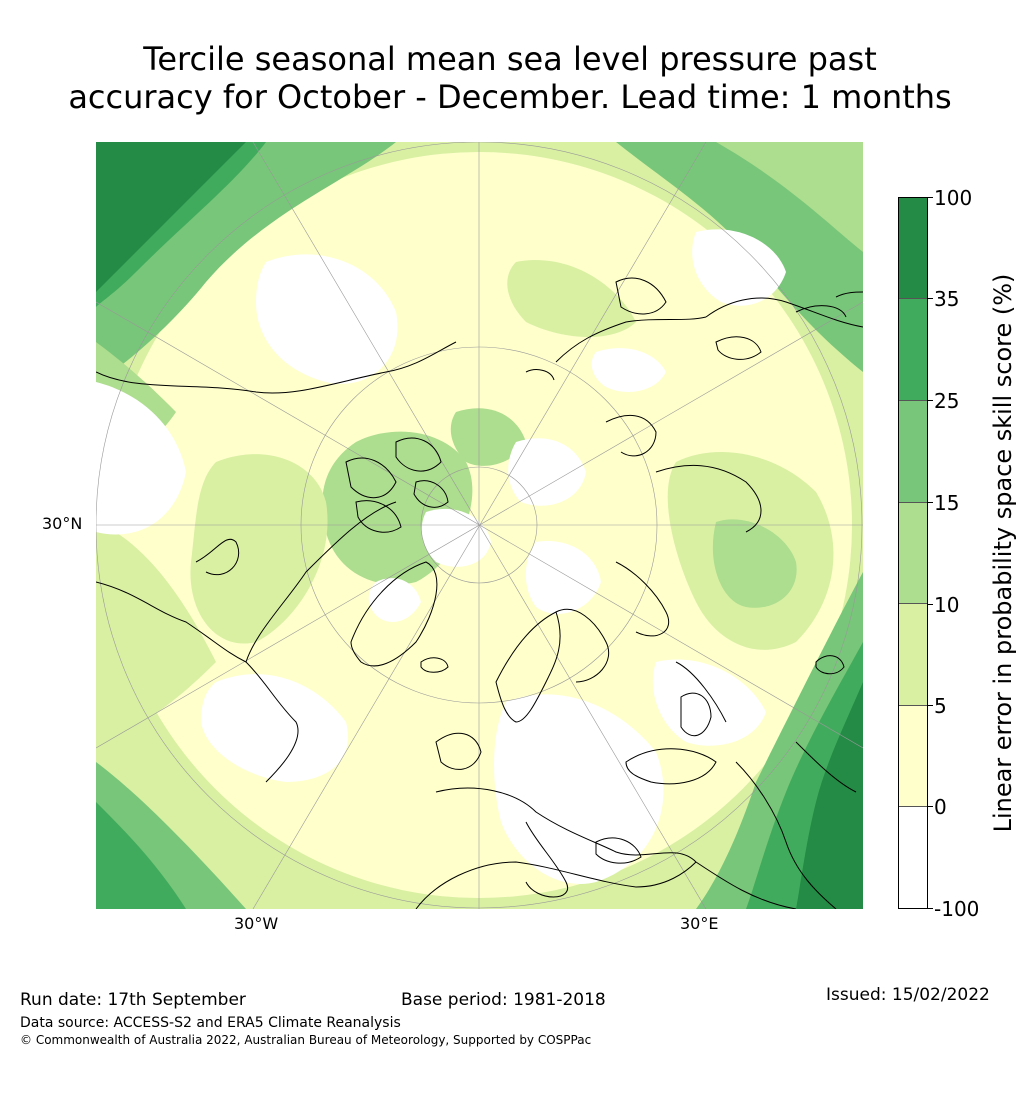 The image size is (1020, 1095). Describe the element at coordinates (953, 198) in the screenshot. I see `colorbar-tick-label: 100` at that location.